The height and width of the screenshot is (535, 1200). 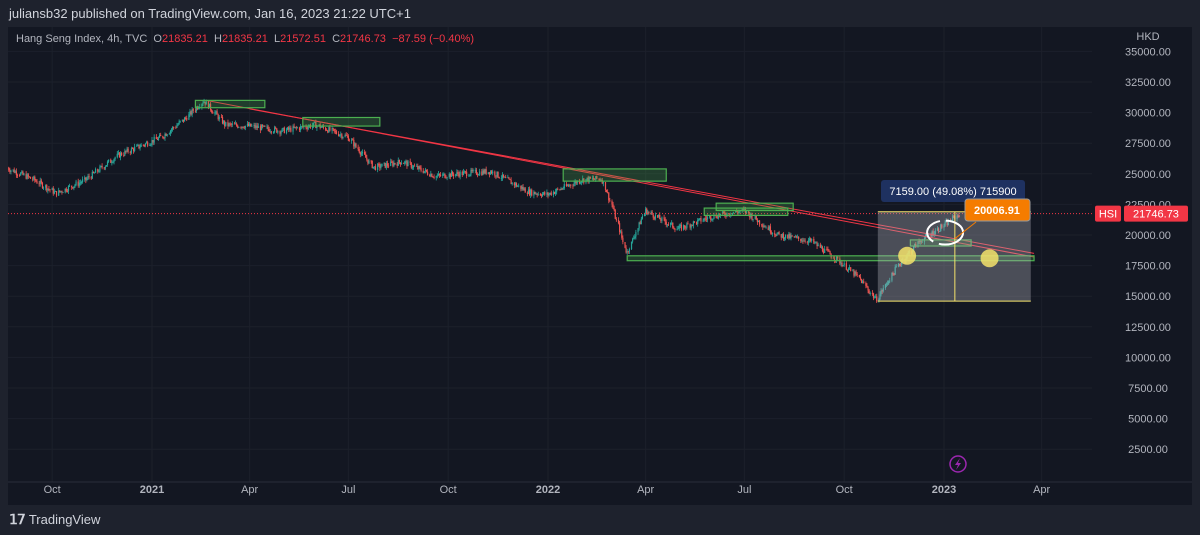 What do you see at coordinates (1148, 267) in the screenshot?
I see `price-tick-label: 17500.00` at bounding box center [1148, 267].